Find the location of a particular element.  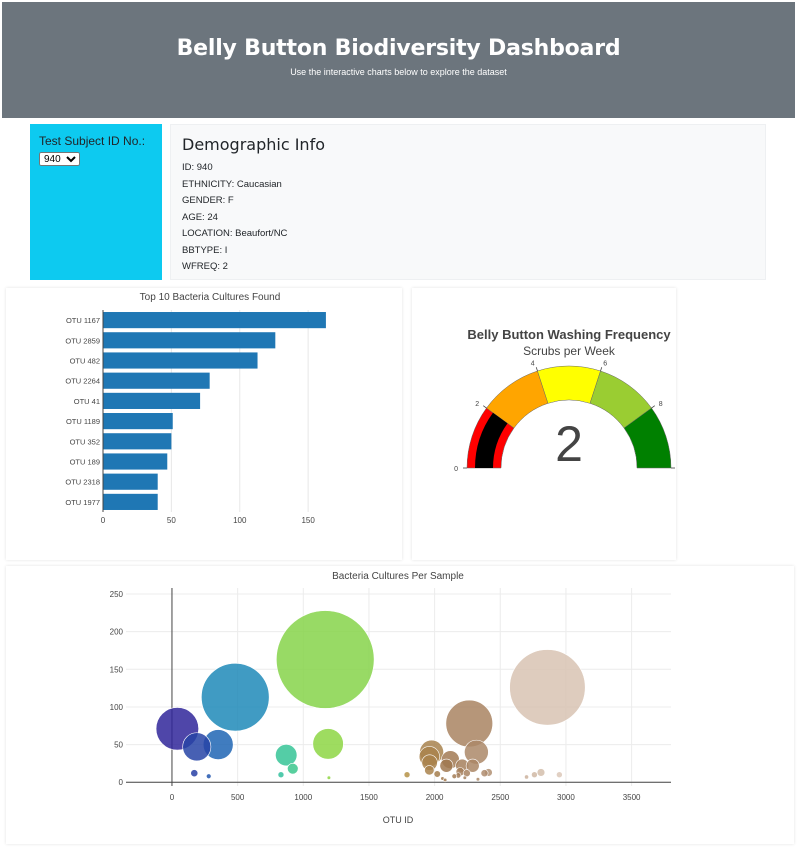

bubble-x-axis-title: OTU ID is located at coordinates (398, 820).